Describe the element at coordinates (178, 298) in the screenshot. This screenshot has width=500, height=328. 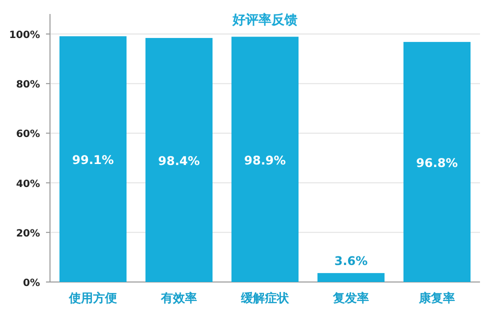
I see `x-tick-label: 有效率` at that location.